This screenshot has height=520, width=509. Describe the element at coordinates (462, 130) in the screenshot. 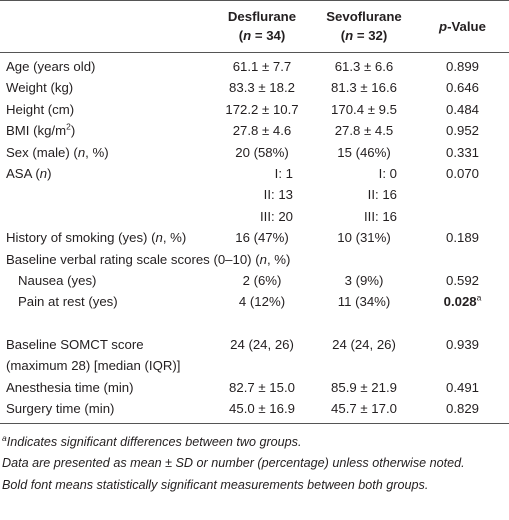

I see `data-cell: 0.952` at that location.